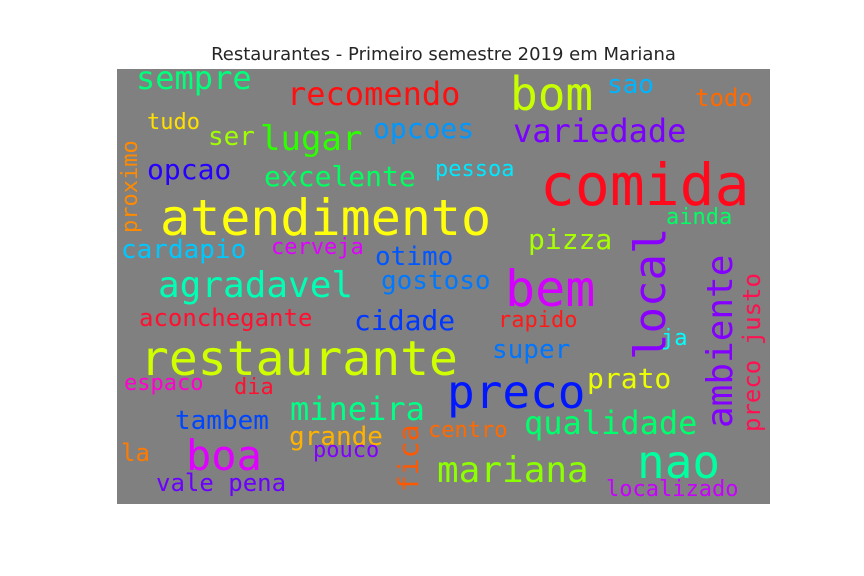 Image resolution: width=864 pixels, height=576 pixels. Describe the element at coordinates (173, 122) in the screenshot. I see `word-tudo: tudo` at that location.